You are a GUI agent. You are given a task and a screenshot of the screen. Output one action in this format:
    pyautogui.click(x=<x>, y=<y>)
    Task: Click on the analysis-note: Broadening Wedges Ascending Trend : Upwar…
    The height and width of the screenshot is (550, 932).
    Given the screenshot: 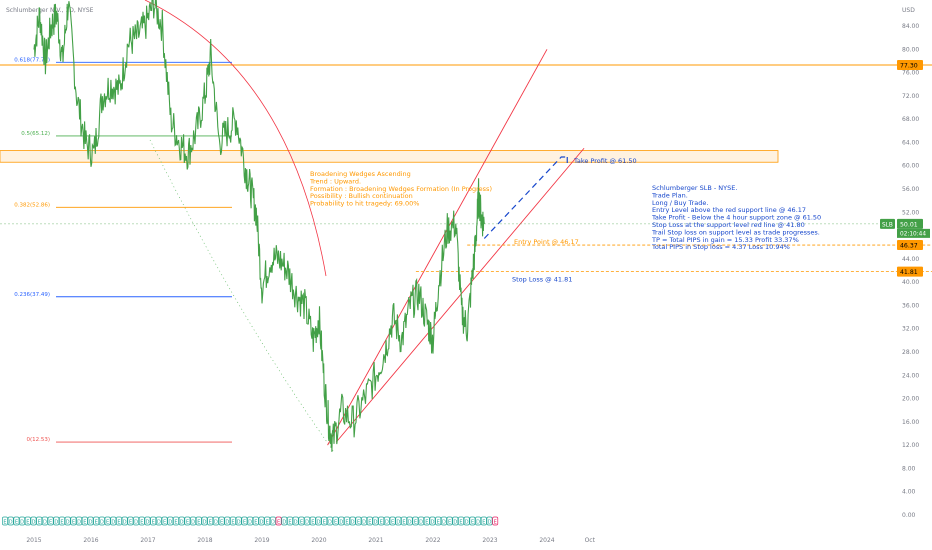 What is the action you would take?
    pyautogui.click(x=400, y=189)
    